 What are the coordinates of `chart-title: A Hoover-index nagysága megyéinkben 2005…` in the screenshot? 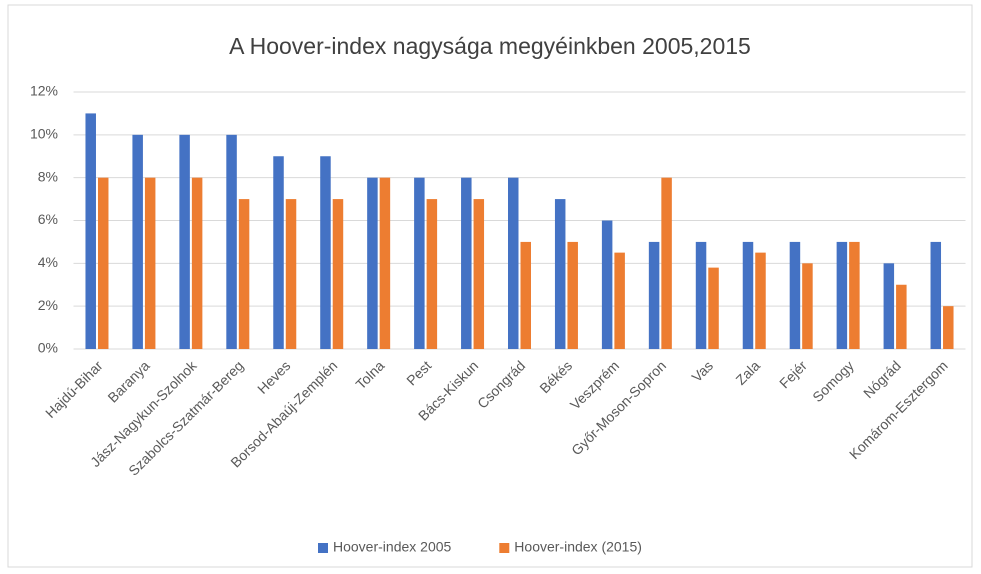 It's located at (490, 46).